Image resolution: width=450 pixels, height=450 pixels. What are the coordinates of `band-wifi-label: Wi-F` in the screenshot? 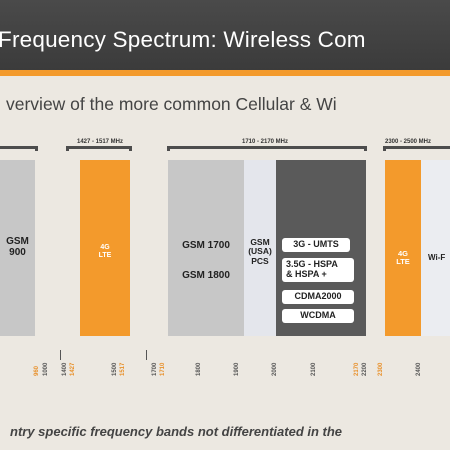 It's located at (437, 257).